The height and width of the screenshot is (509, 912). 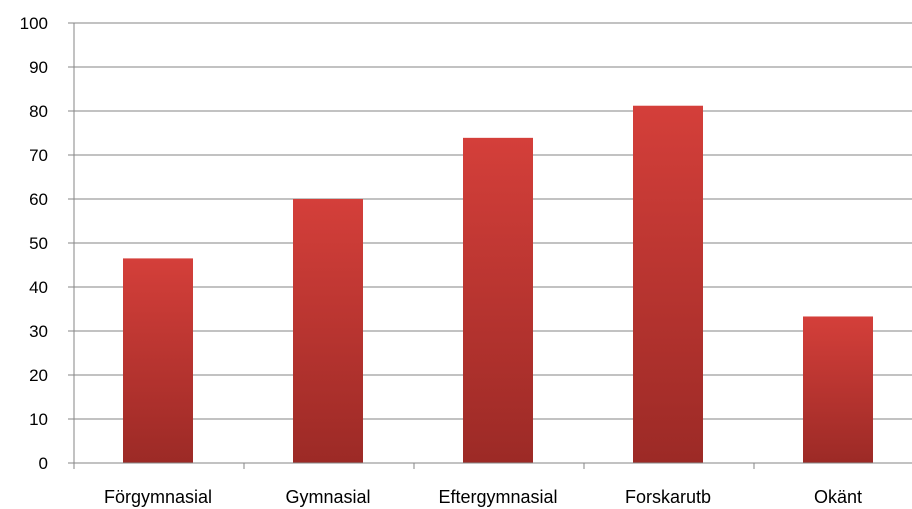 I want to click on y-tick-label: 0, so click(x=43, y=463).